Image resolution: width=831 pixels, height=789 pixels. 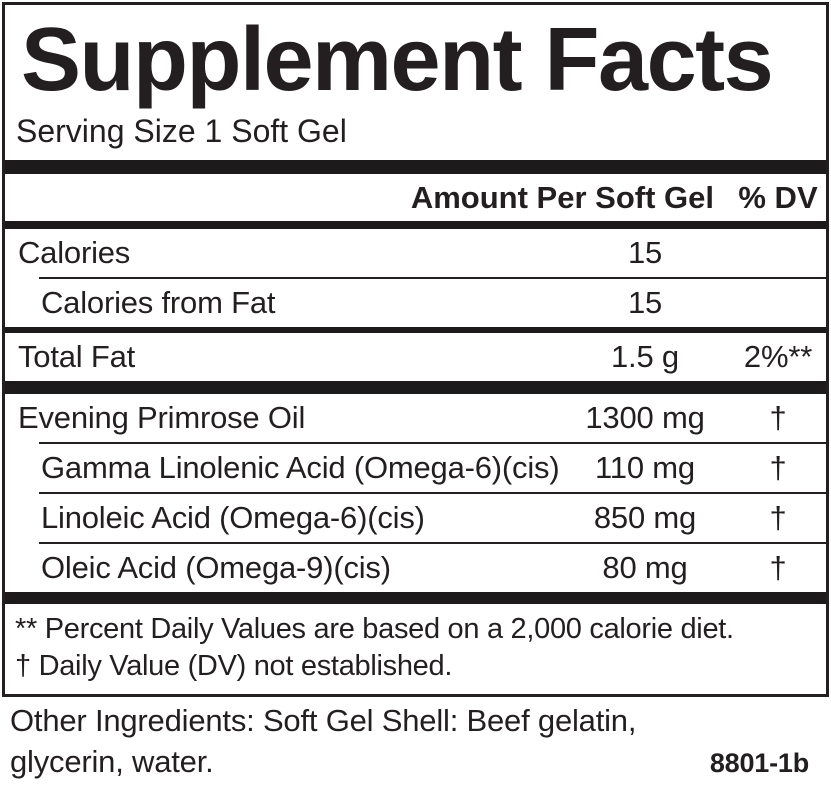 I want to click on nutrient-name: Total Fat, so click(x=77, y=356).